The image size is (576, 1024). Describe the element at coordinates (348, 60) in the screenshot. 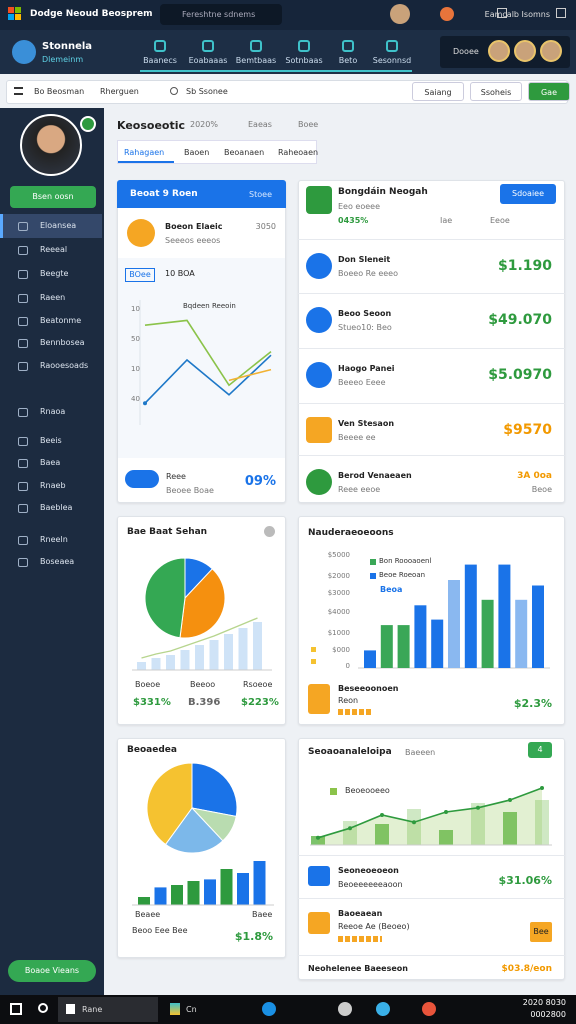

I see `app-tab: Beto` at that location.